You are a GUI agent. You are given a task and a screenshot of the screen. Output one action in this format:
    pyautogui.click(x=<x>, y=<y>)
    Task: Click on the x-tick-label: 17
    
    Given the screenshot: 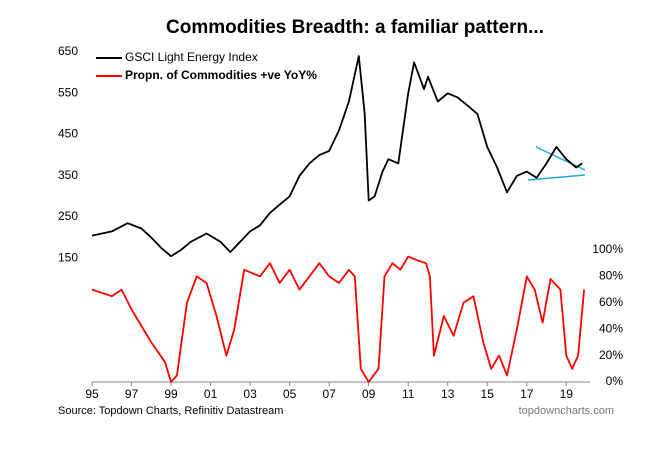 What is the action you would take?
    pyautogui.click(x=527, y=394)
    